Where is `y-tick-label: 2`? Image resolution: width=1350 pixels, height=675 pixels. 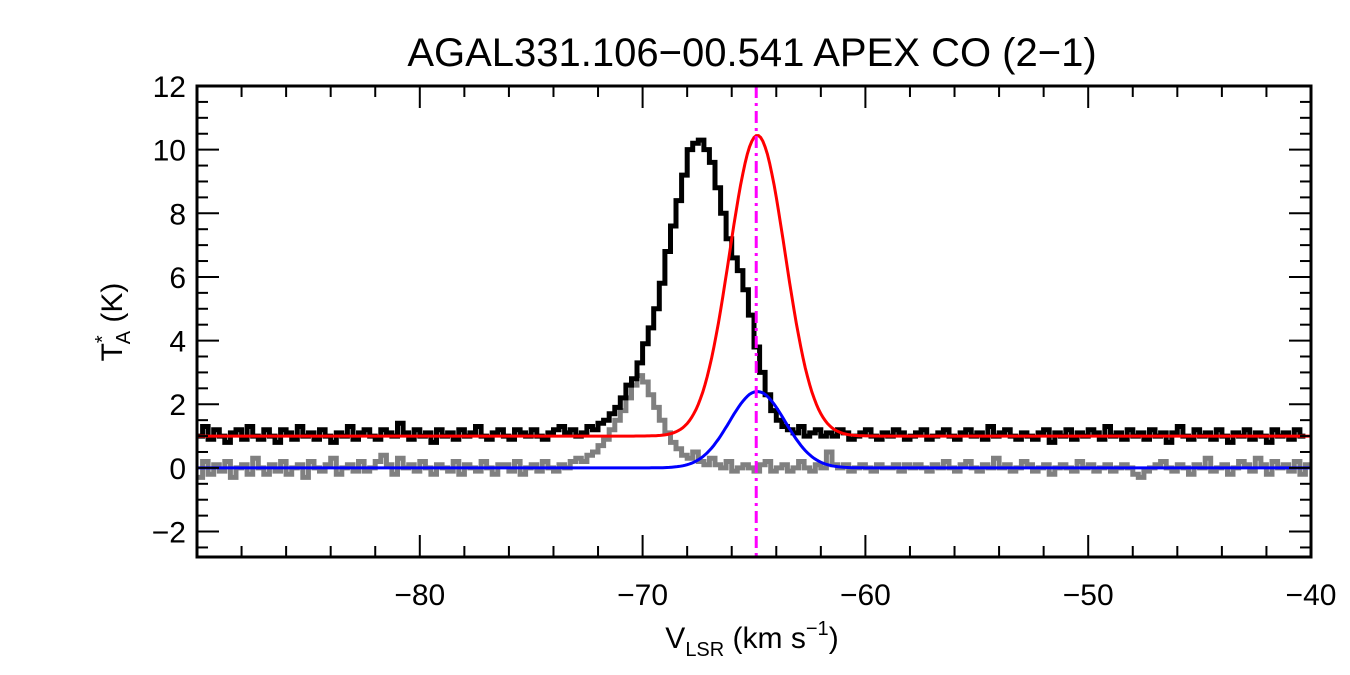
y-tick-label: 2 is located at coordinates (177, 405).